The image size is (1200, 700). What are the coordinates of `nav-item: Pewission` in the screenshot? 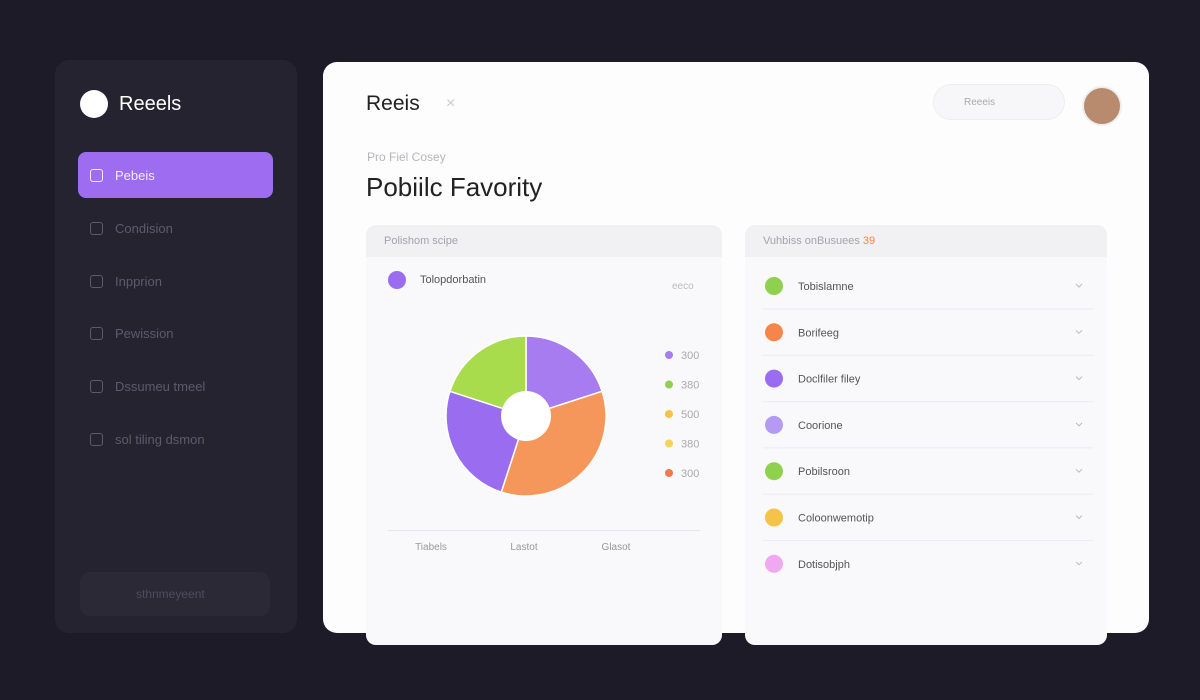 It's located at (175, 333).